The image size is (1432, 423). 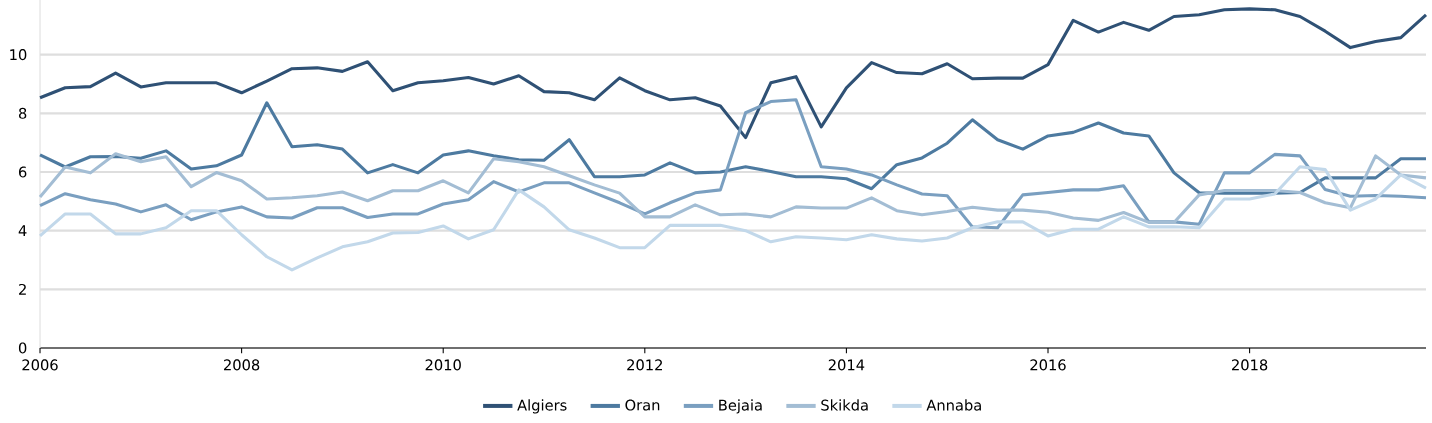 I want to click on legend-label: Annaba, so click(x=953, y=405).